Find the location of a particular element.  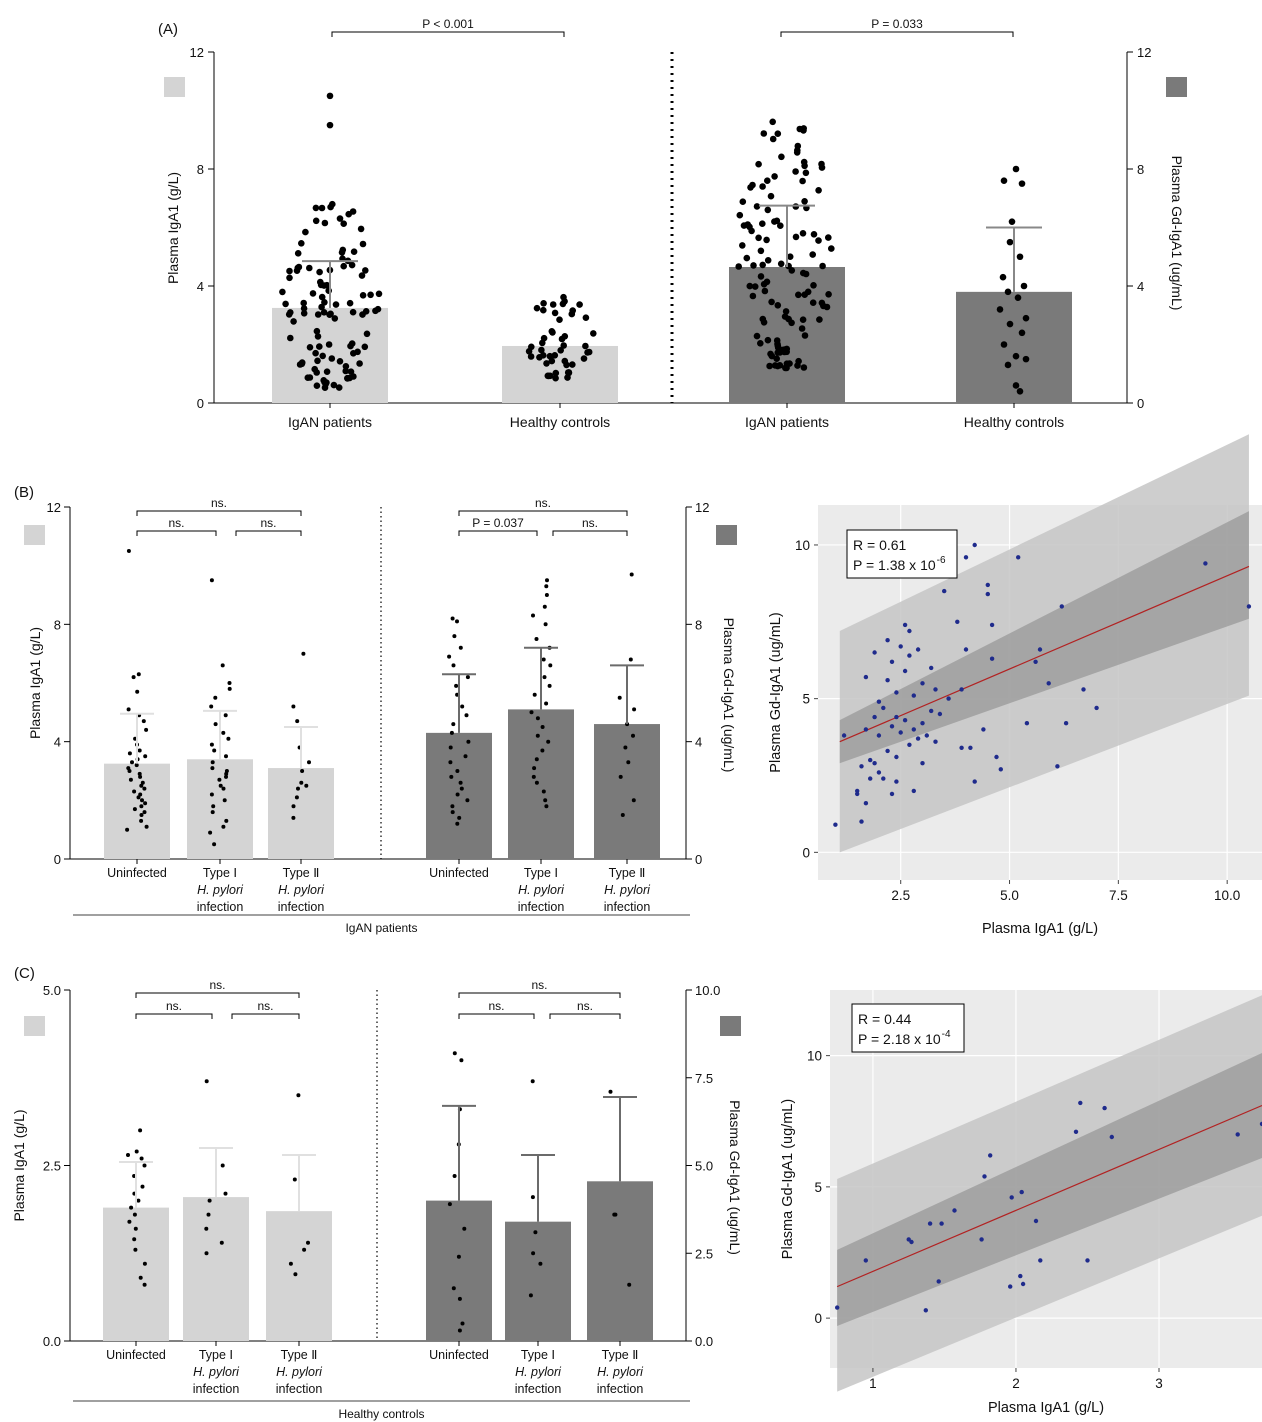

left-tick-label: 2.5 is located at coordinates (52, 1166).